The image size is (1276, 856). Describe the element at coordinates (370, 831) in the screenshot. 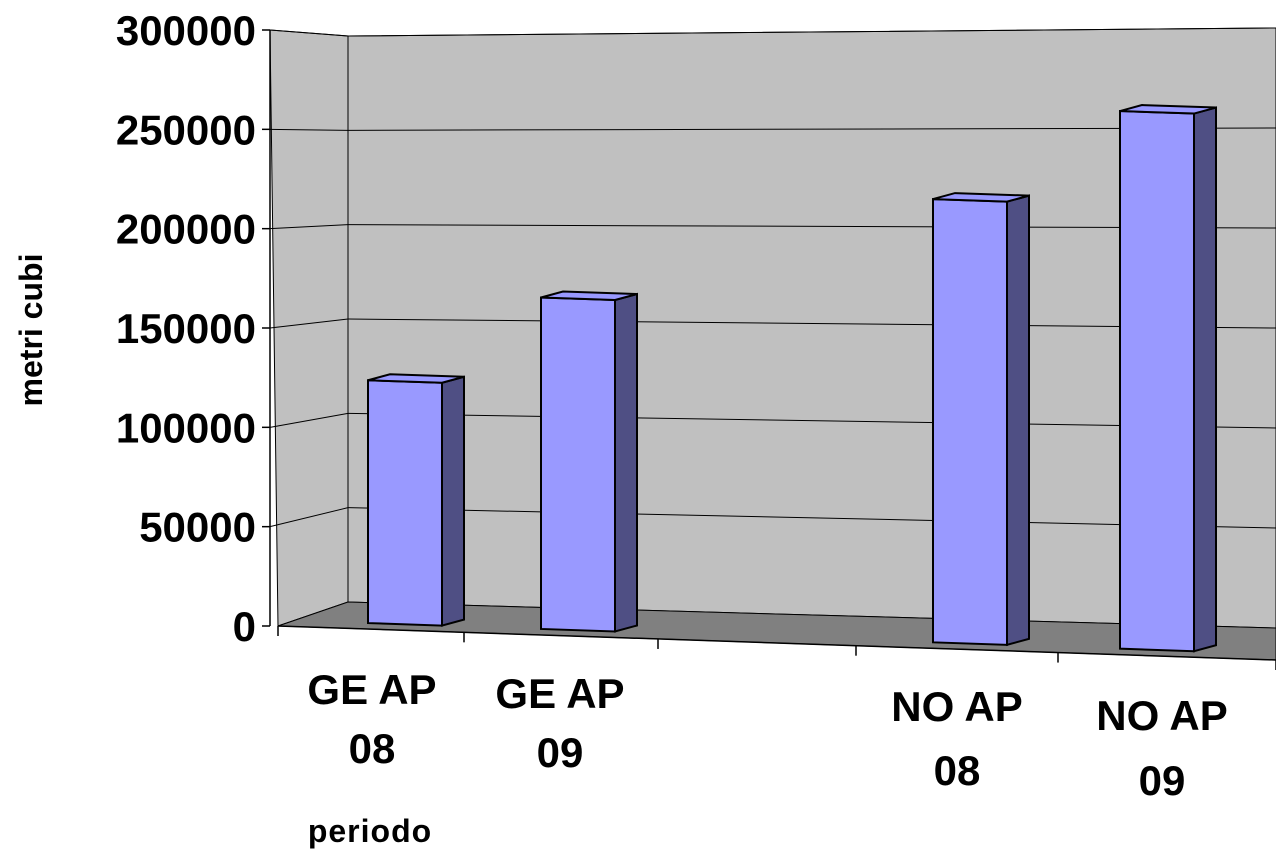

I see `x-axis-title: periodo` at that location.